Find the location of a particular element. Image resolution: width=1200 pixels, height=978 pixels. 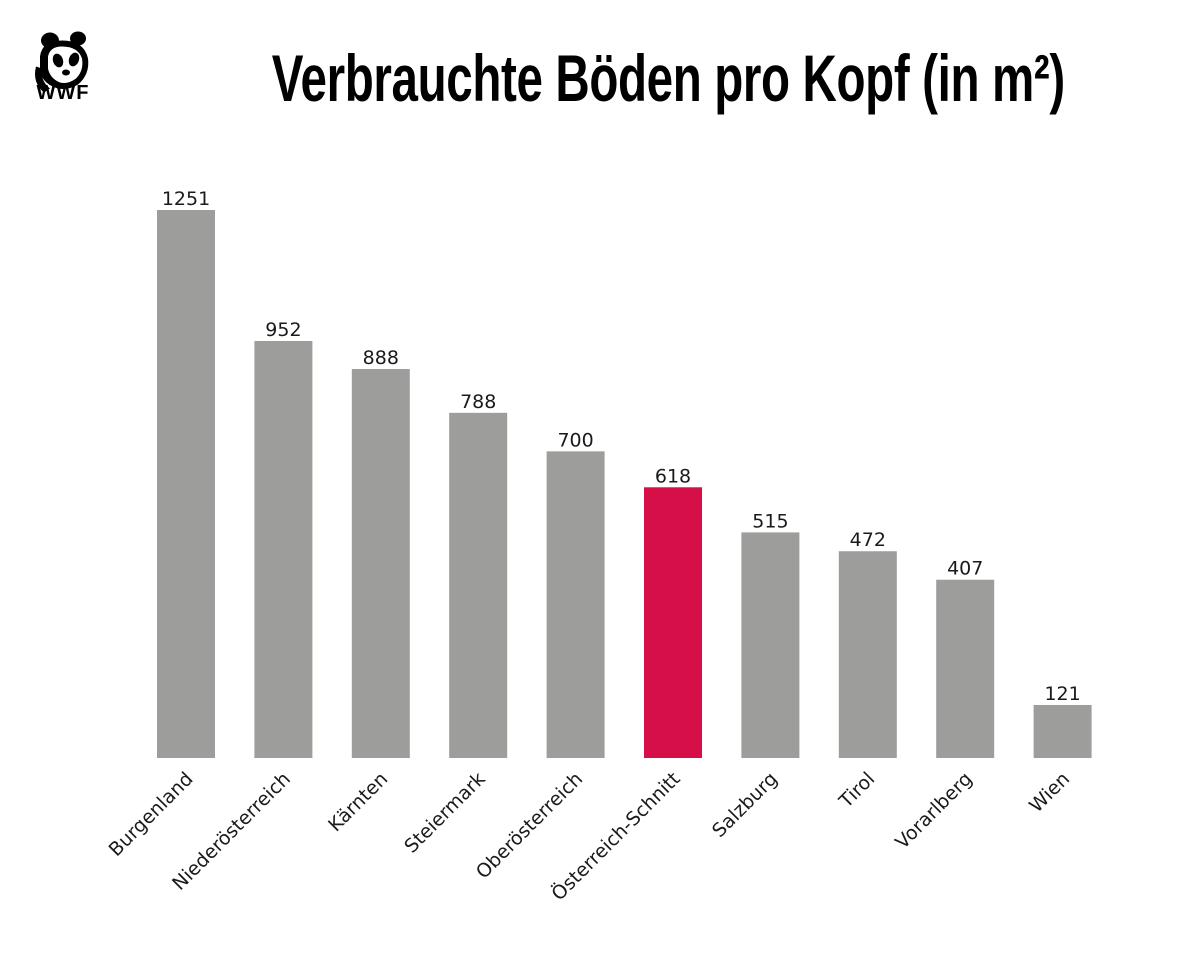

value-label-3: 788 is located at coordinates (478, 402).